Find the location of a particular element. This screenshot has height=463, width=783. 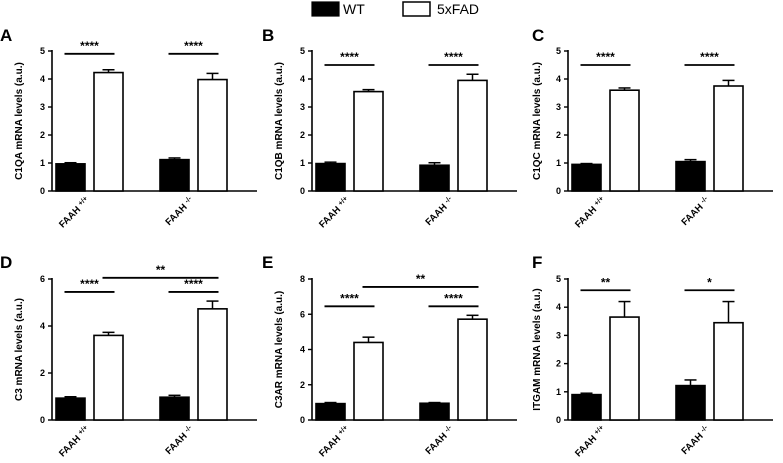

panel-letter: D is located at coordinates (6, 262).